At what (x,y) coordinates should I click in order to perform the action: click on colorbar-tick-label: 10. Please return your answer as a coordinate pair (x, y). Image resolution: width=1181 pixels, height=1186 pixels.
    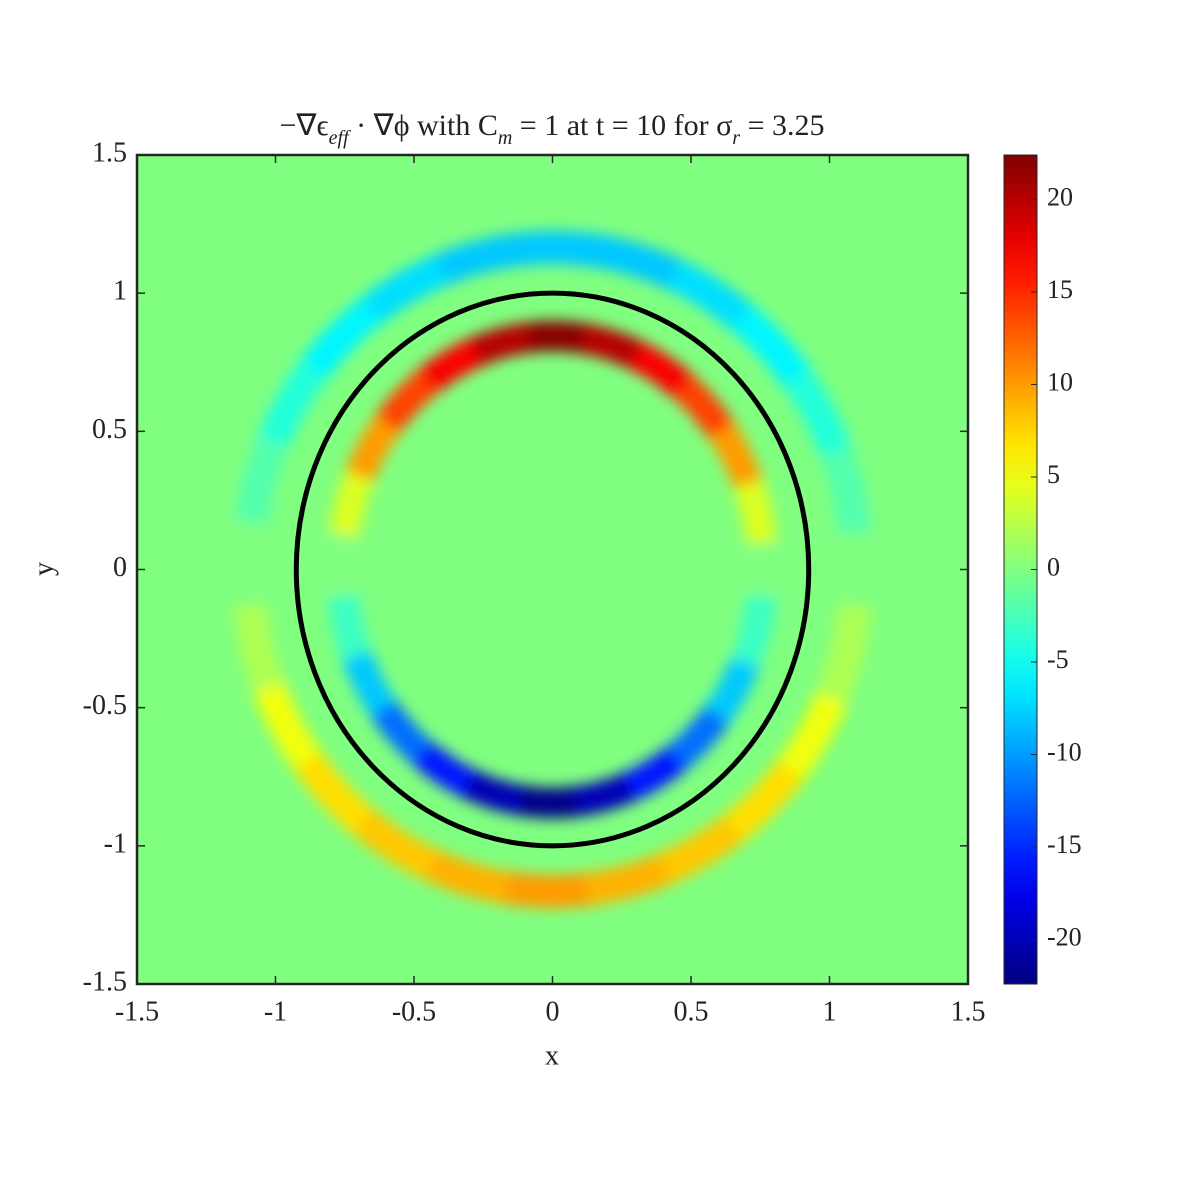
    Looking at the image, I should click on (1060, 381).